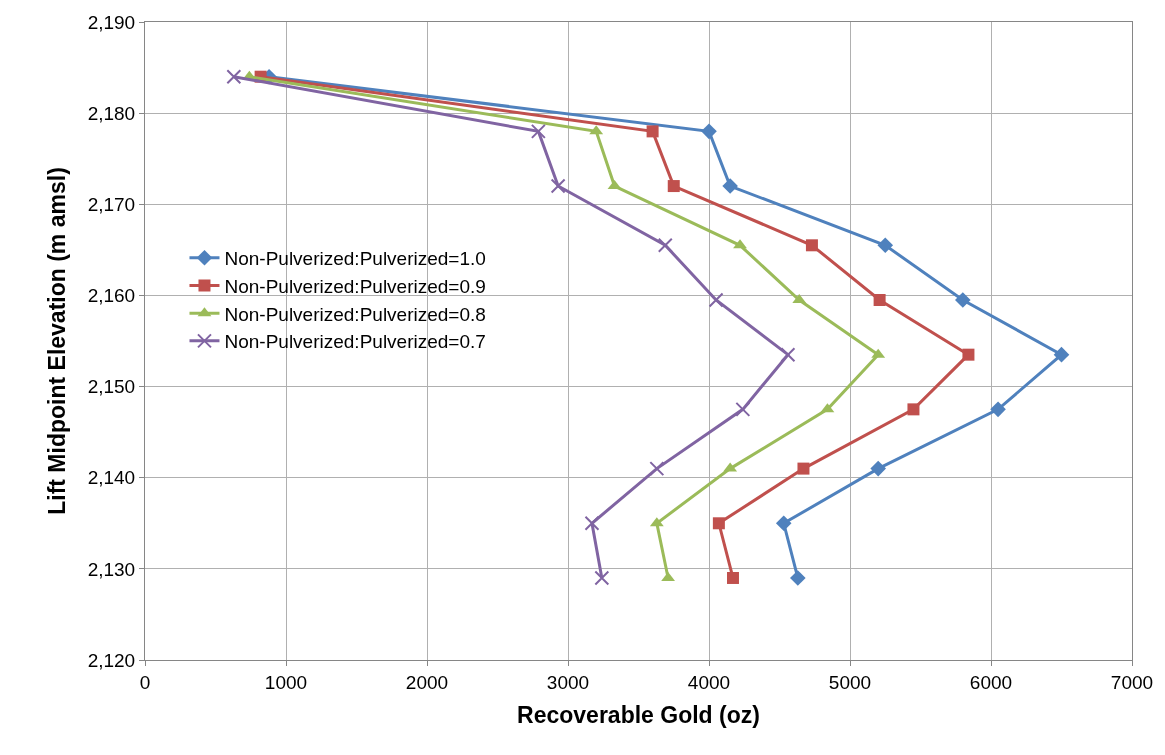 The width and height of the screenshot is (1165, 755). What do you see at coordinates (286, 682) in the screenshot?
I see `x-tick-label: 1000` at bounding box center [286, 682].